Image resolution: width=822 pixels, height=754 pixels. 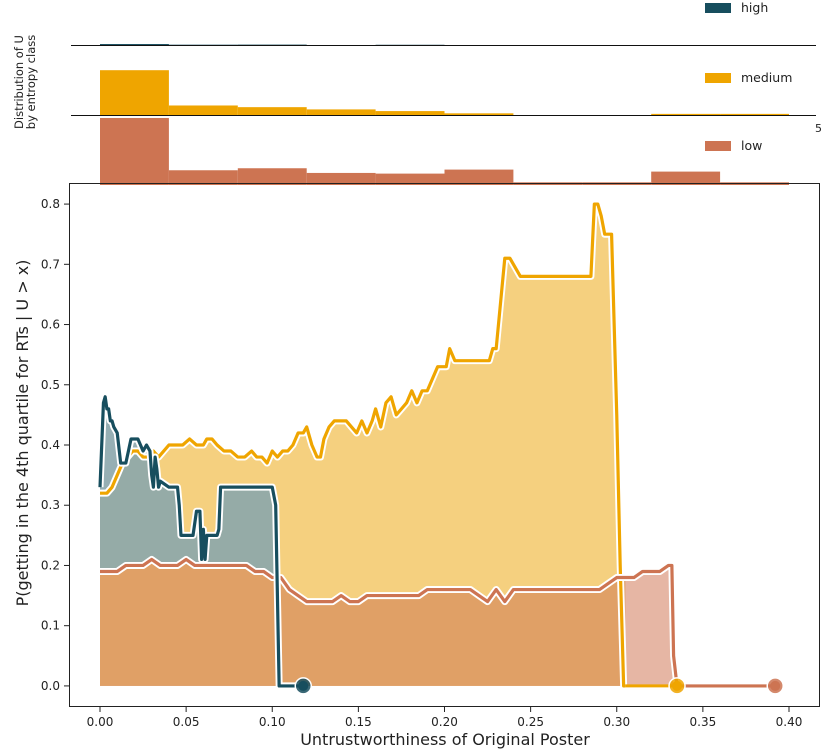 What do you see at coordinates (186, 722) in the screenshot?
I see `x-tick-label: 0.05` at bounding box center [186, 722].